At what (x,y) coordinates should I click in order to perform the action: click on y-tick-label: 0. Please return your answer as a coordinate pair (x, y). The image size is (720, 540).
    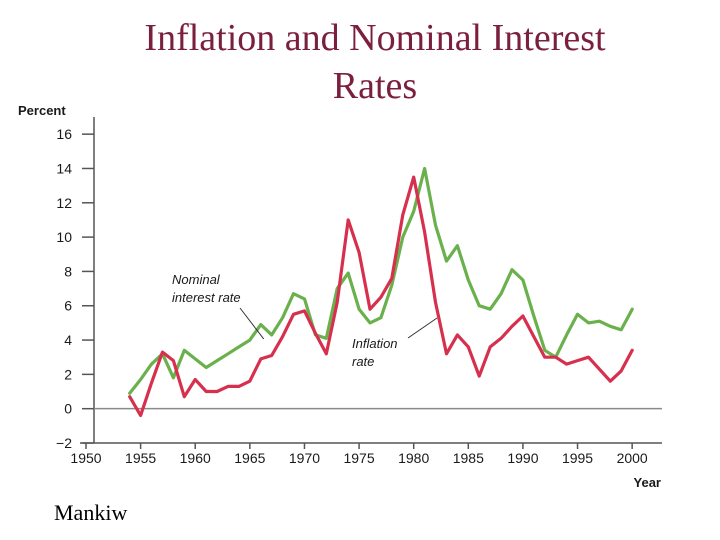
    Looking at the image, I should click on (68, 409).